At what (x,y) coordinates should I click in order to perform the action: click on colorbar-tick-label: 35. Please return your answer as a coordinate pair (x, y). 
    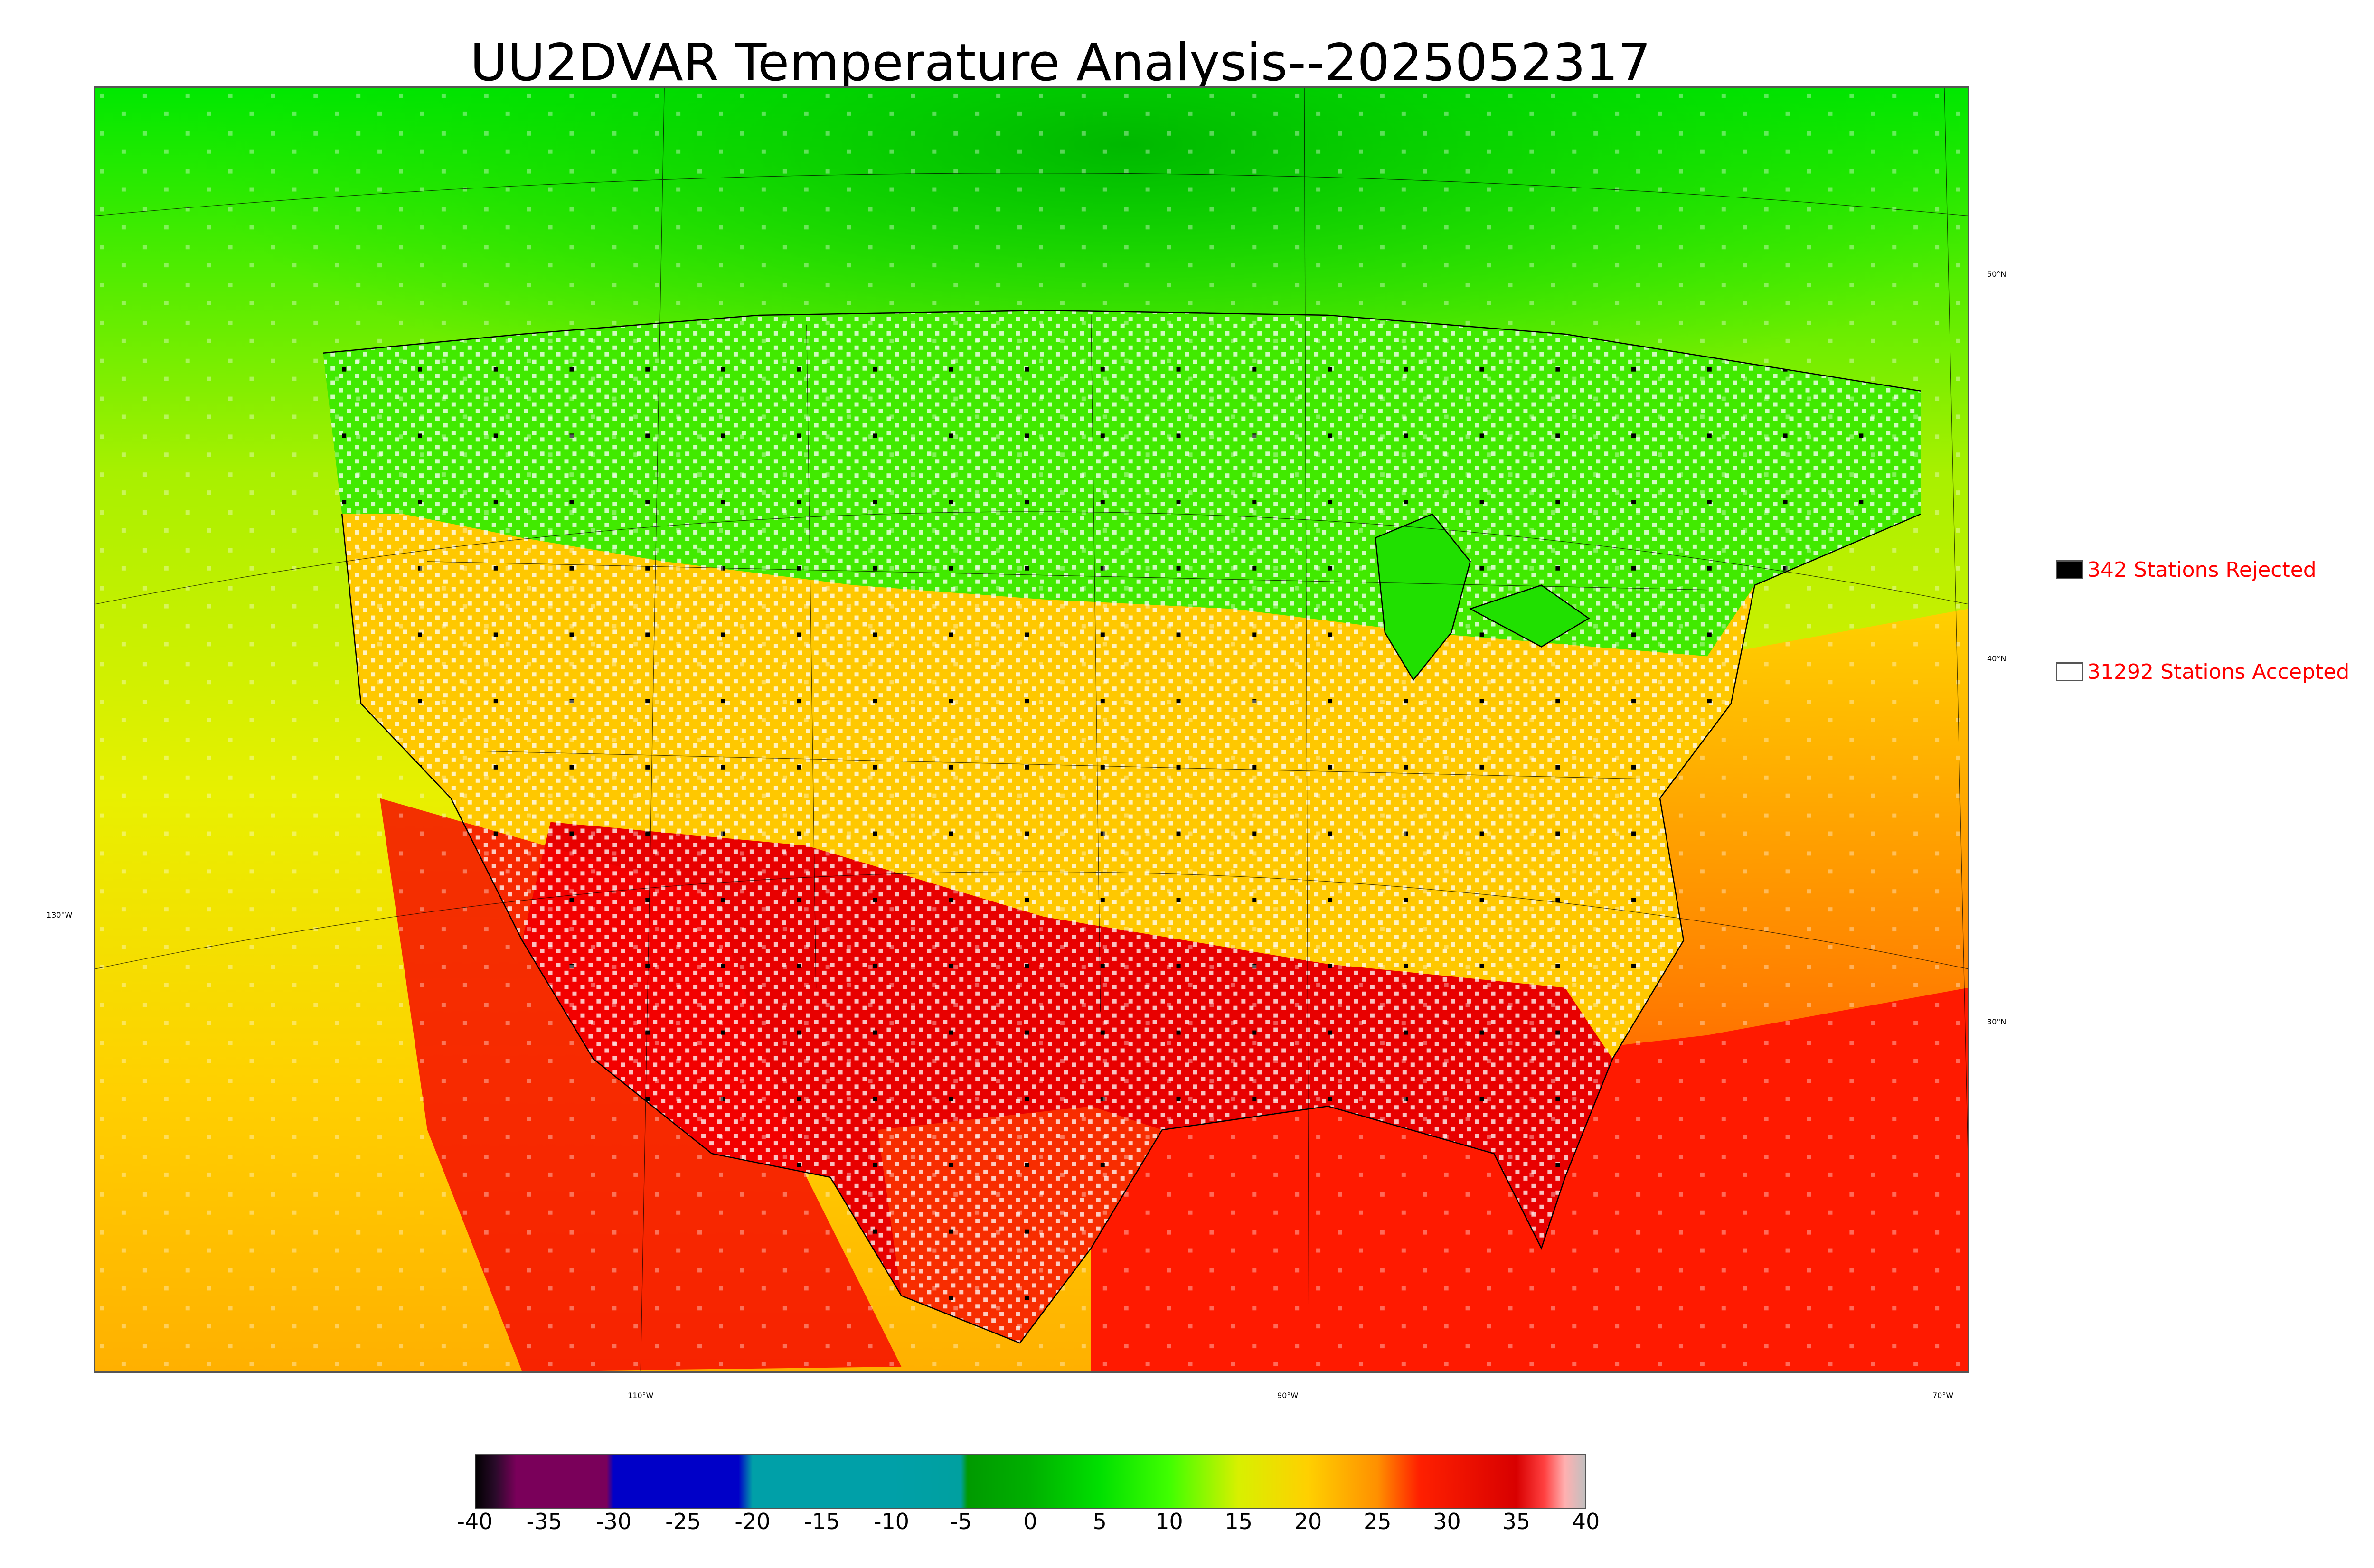
    Looking at the image, I should click on (1516, 1521).